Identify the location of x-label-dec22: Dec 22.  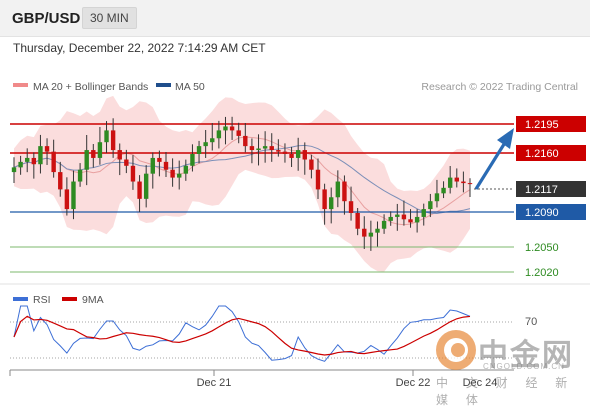
(413, 383).